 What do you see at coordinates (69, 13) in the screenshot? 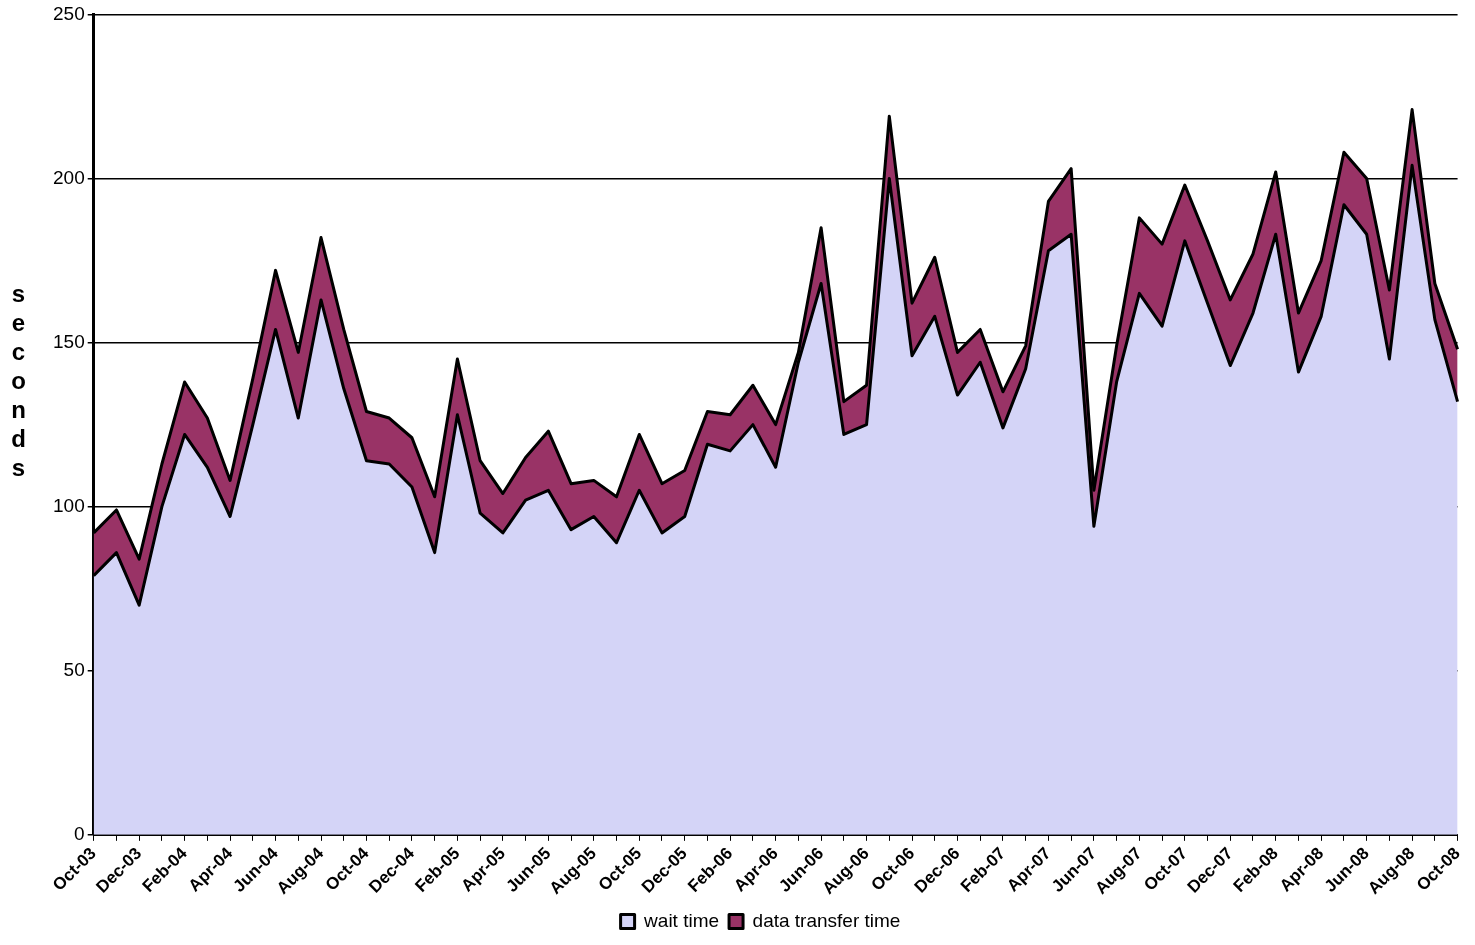
I see `y-tick-label: 250` at bounding box center [69, 13].